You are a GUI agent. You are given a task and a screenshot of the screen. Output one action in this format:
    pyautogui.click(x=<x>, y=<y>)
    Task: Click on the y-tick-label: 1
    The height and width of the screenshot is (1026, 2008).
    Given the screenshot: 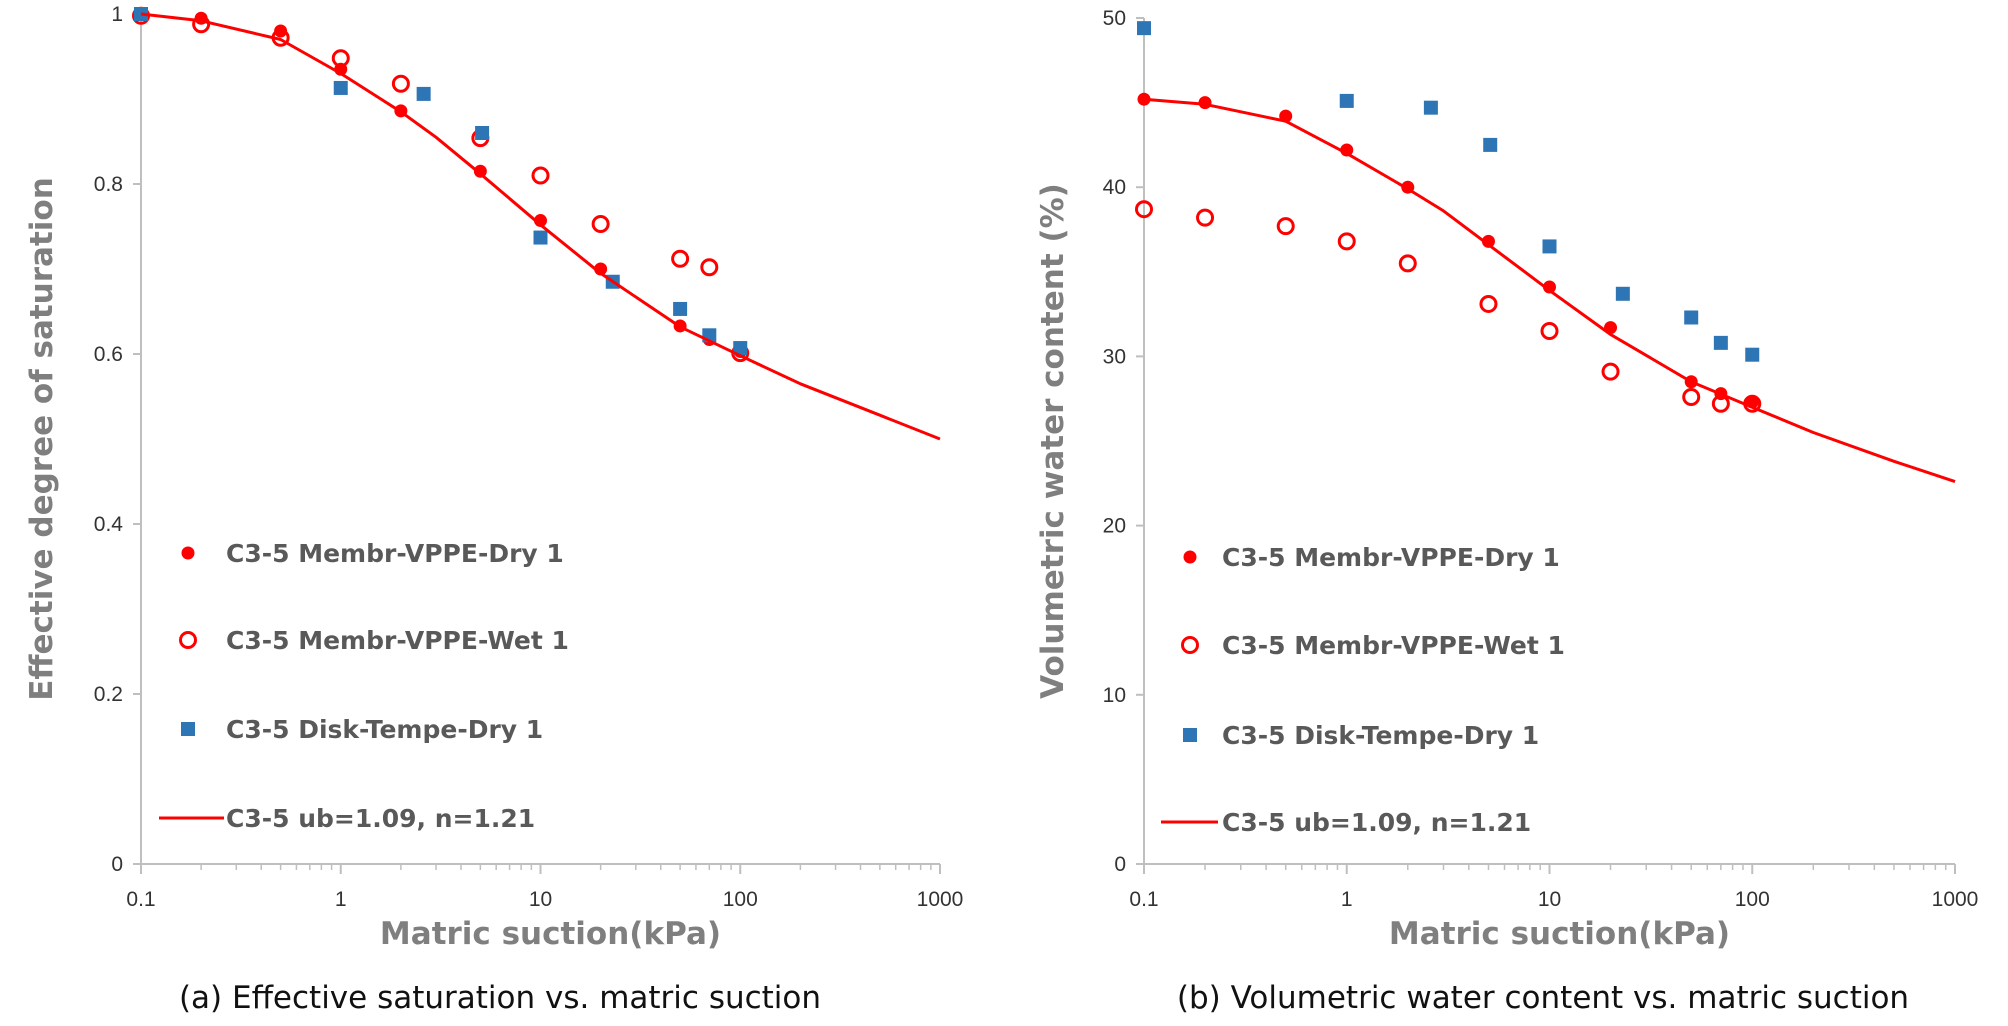 What is the action you would take?
    pyautogui.click(x=117, y=14)
    